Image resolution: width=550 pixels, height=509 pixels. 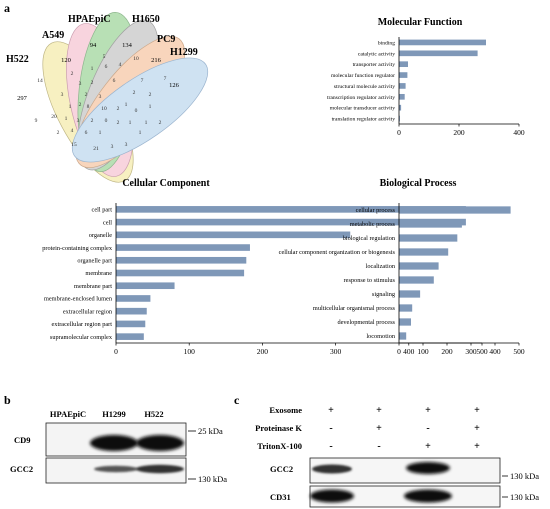 What do you see at coordinates (101, 235) in the screenshot?
I see `category-label: organelle` at bounding box center [101, 235].